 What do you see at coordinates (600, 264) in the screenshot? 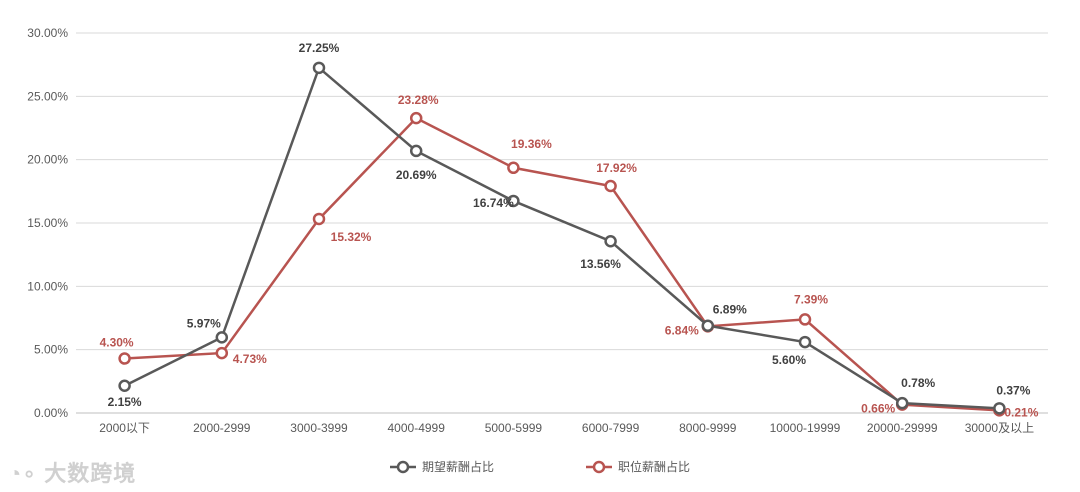
I see `data-label: 13.56%` at bounding box center [600, 264].